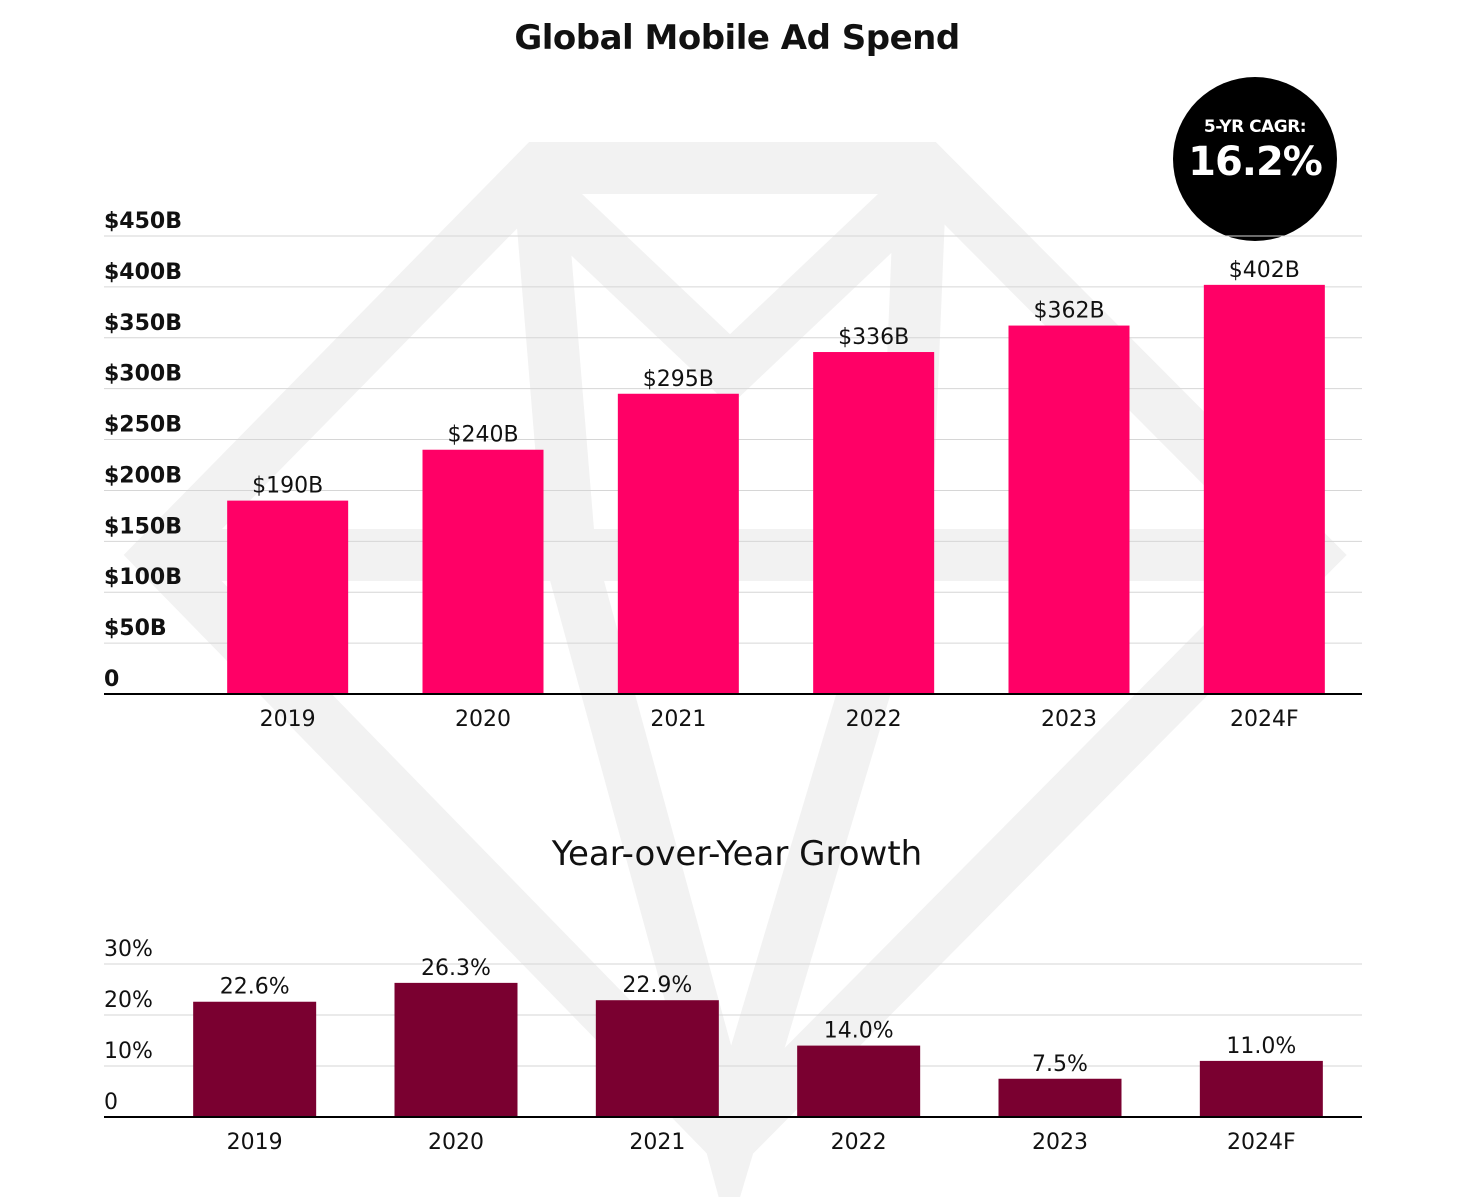 The image size is (1474, 1197). What do you see at coordinates (873, 337) in the screenshot?
I see `data-label: $336B` at bounding box center [873, 337].